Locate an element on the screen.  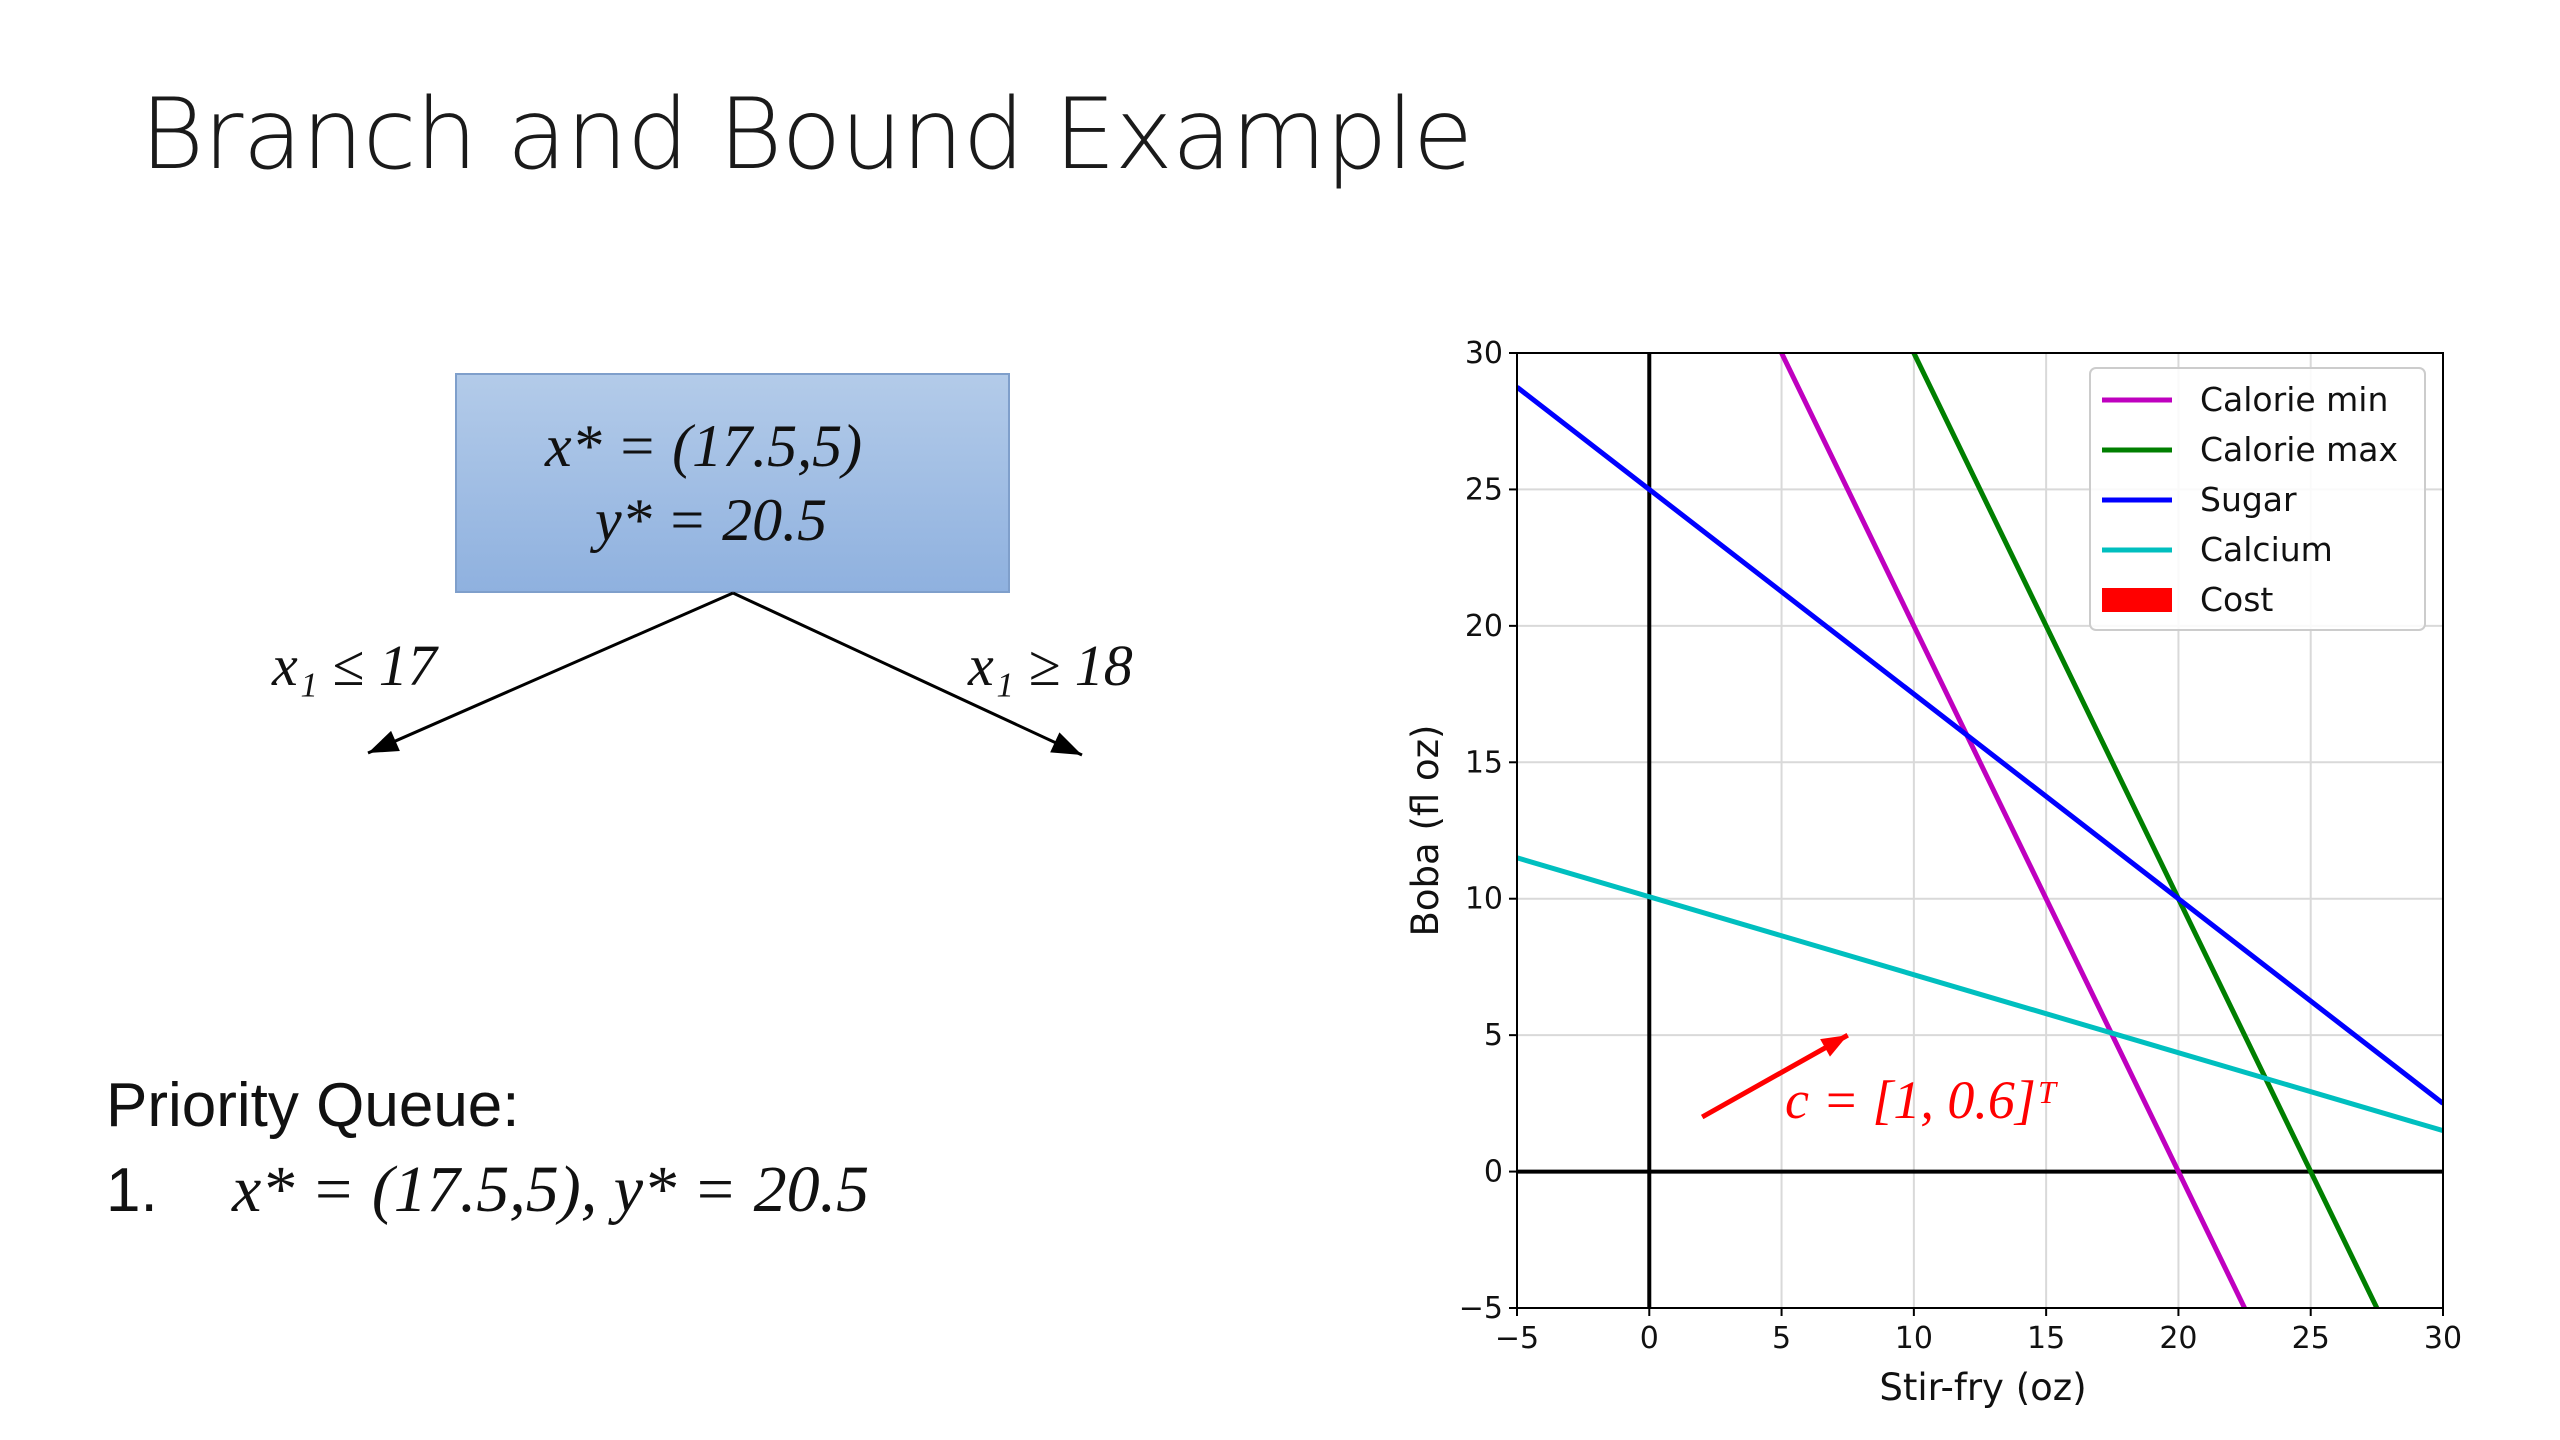
cost-vector-arrow is located at coordinates (1774, 1076).